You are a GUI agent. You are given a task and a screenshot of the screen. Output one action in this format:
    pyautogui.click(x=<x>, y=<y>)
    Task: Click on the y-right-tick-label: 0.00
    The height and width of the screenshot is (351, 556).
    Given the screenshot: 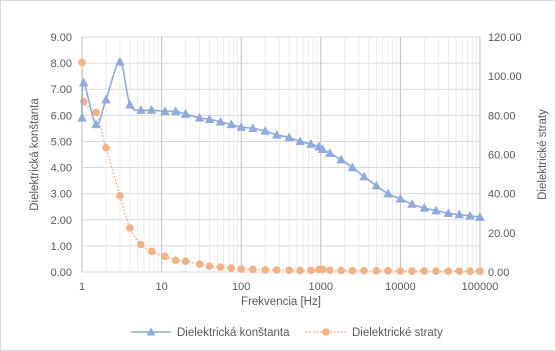 What is the action you would take?
    pyautogui.click(x=498, y=273)
    